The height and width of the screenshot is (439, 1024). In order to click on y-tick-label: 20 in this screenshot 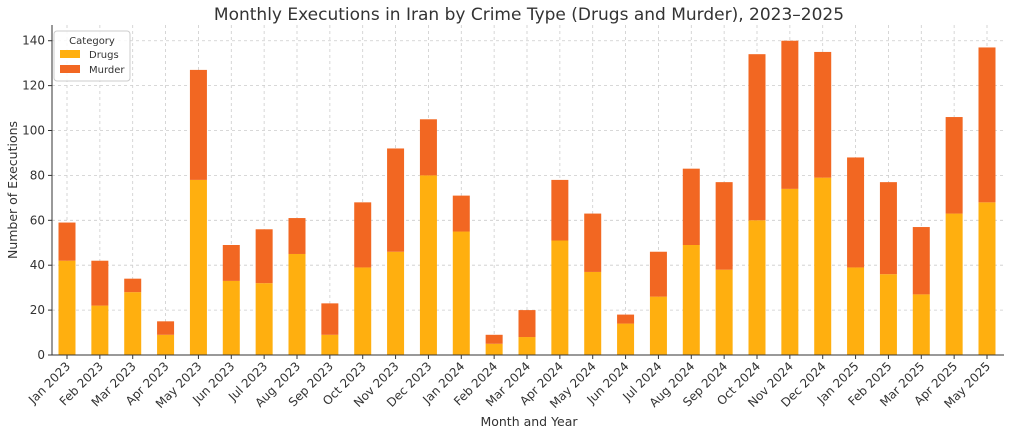, I will do `click(37, 310)`.